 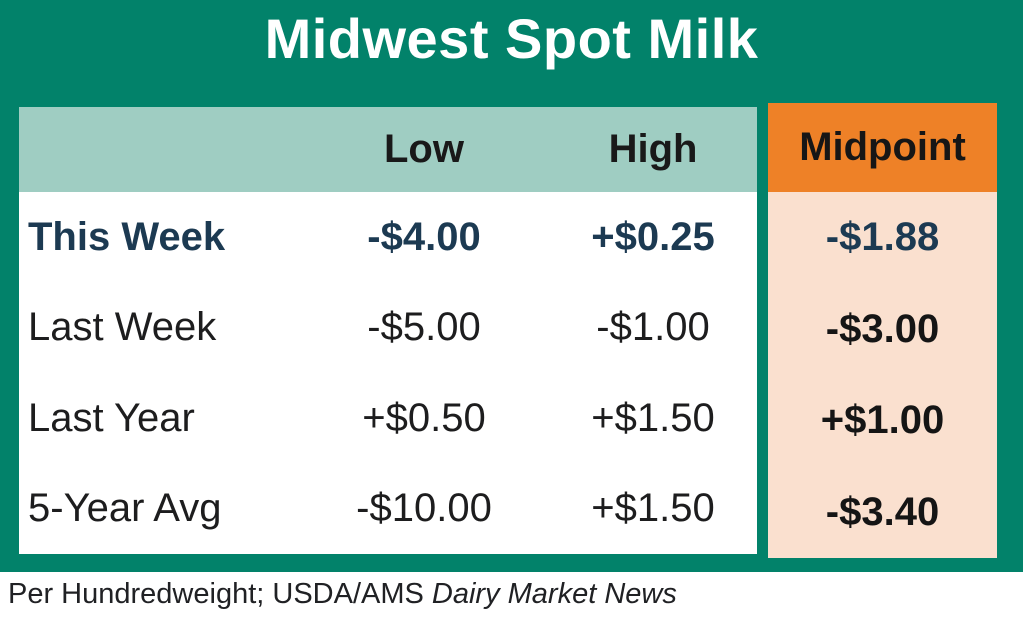 I want to click on high-value: +$0.25, so click(x=653, y=236).